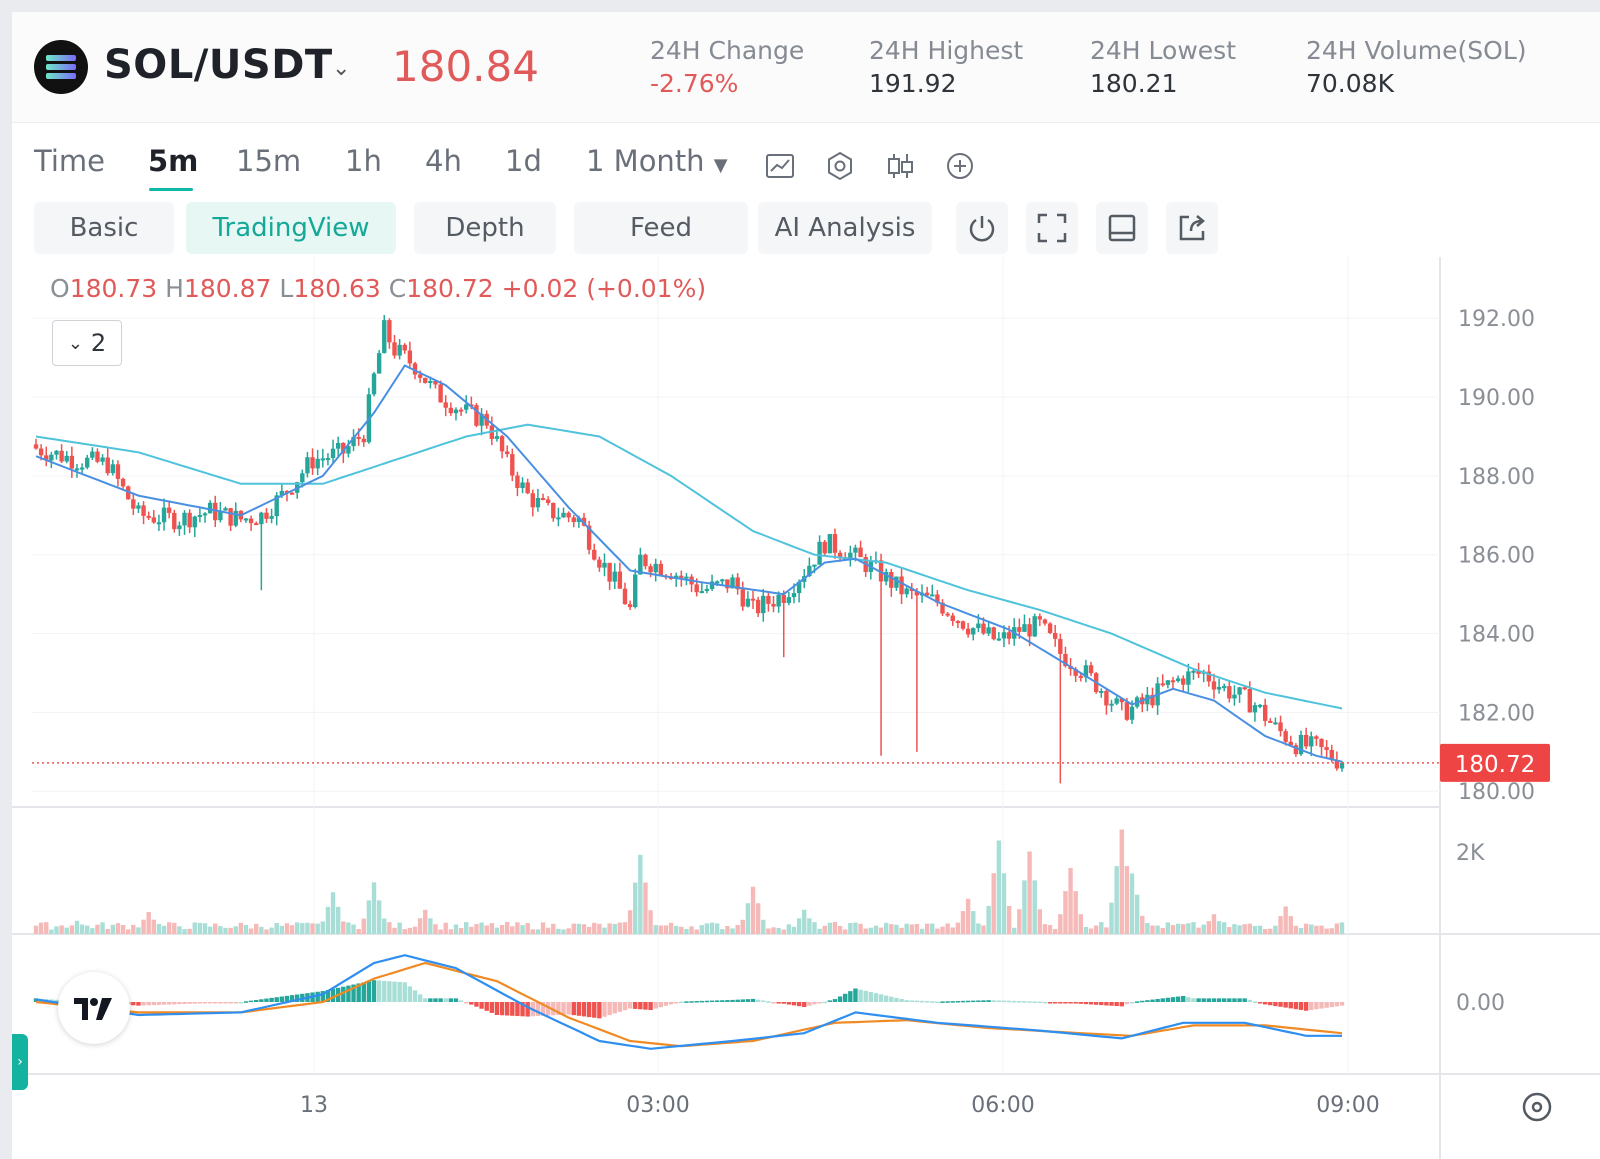 Image resolution: width=1600 pixels, height=1159 pixels. Describe the element at coordinates (780, 166) in the screenshot. I see `indicator-chart-icon` at that location.